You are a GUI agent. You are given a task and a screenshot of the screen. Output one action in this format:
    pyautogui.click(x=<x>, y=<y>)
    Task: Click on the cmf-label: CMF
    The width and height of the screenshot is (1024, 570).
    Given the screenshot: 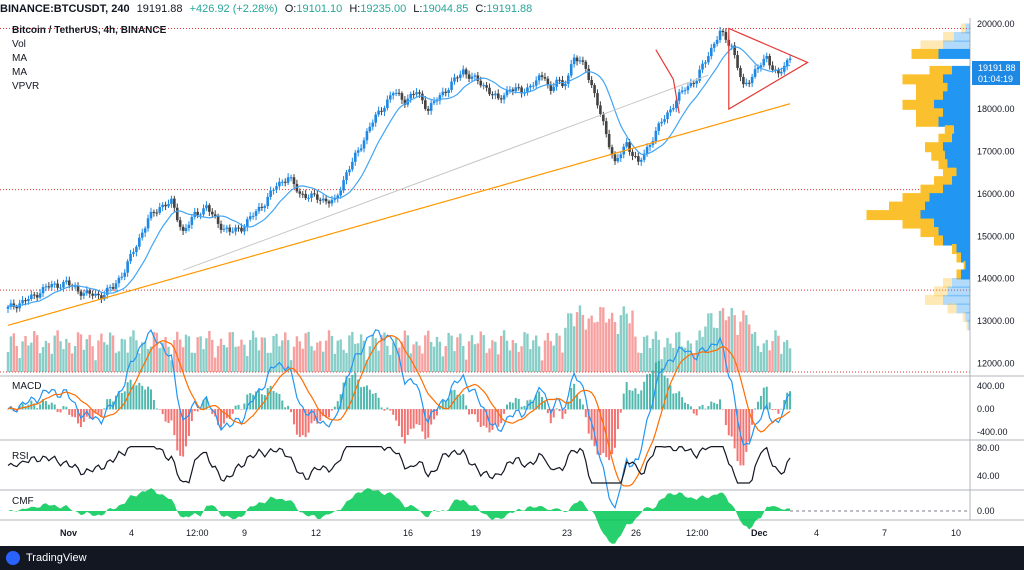 What is the action you would take?
    pyautogui.click(x=23, y=501)
    